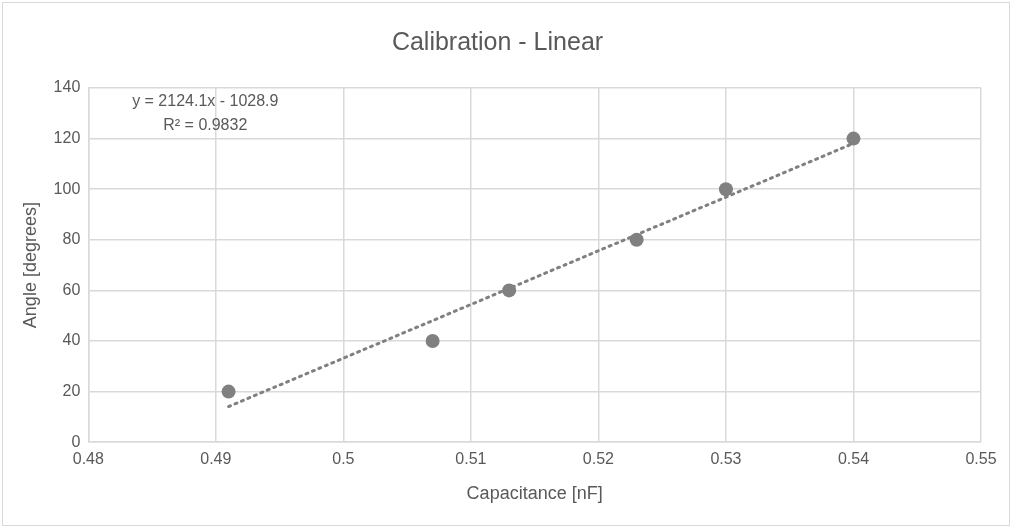  Describe the element at coordinates (67, 138) in the screenshot. I see `y-tick-label: 120` at that location.